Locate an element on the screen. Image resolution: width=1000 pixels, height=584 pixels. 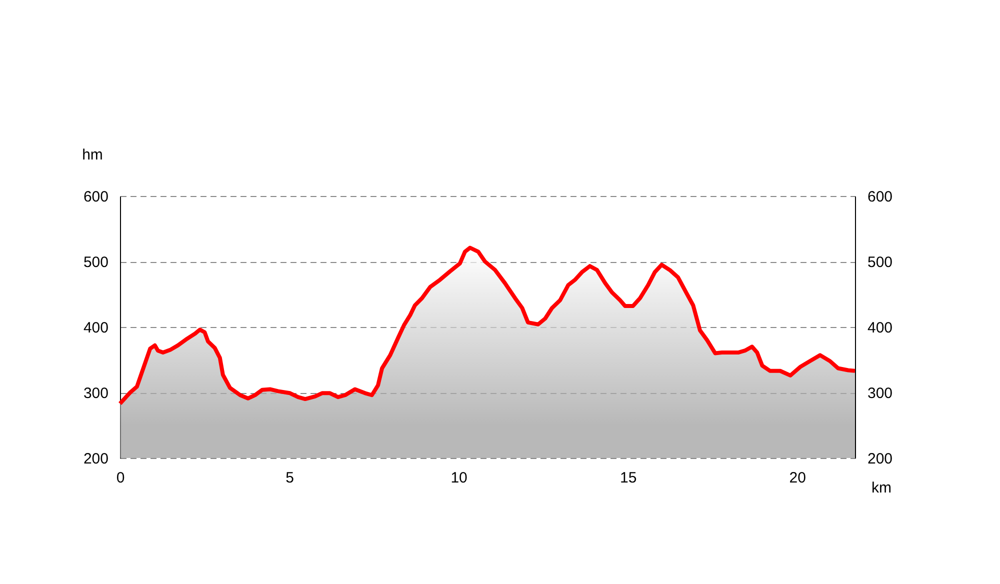
y-tick-label: 500 is located at coordinates (95, 262).